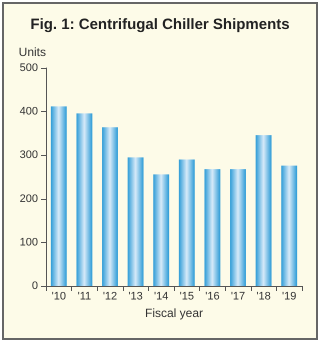 This screenshot has width=320, height=342. I want to click on y-axis-title: Units, so click(32, 52).